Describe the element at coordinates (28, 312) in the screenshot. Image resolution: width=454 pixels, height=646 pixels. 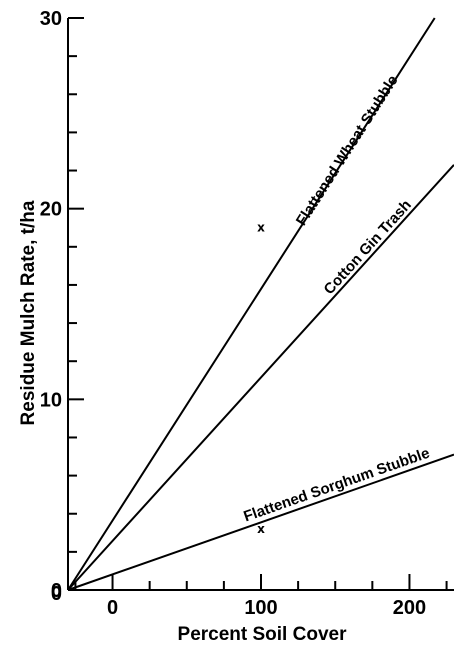
I see `y-axis-title: Residue Mulch Rate, t/ha` at that location.